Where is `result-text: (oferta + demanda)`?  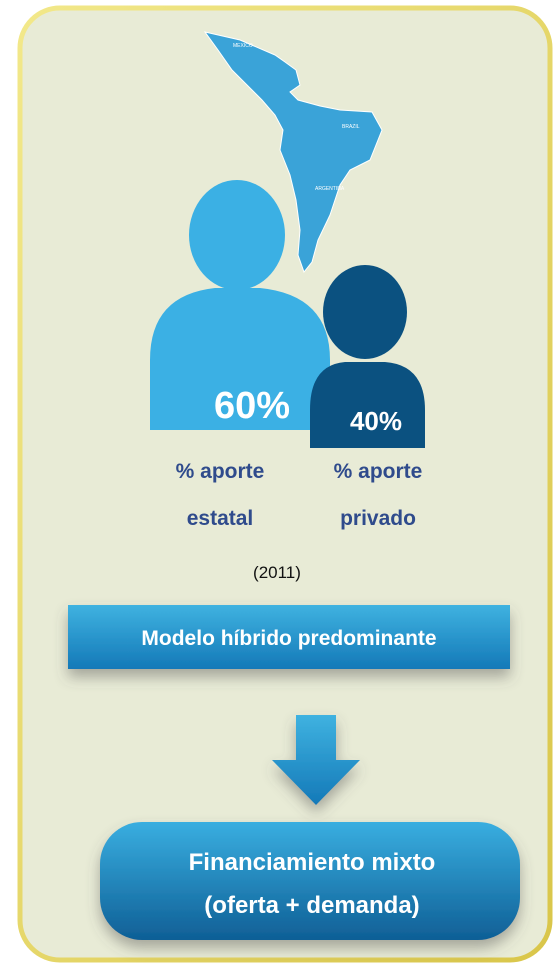
result-text: (oferta + demanda) is located at coordinates (311, 905).